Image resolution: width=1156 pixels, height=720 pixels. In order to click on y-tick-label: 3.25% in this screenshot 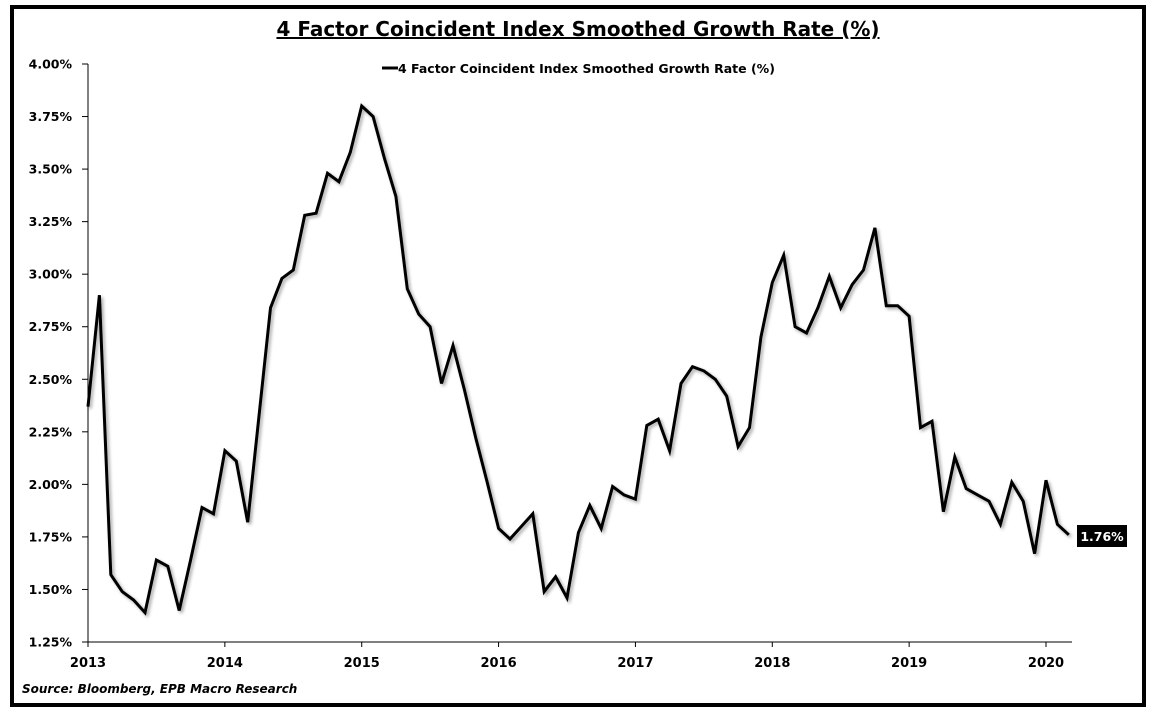, I will do `click(51, 221)`.